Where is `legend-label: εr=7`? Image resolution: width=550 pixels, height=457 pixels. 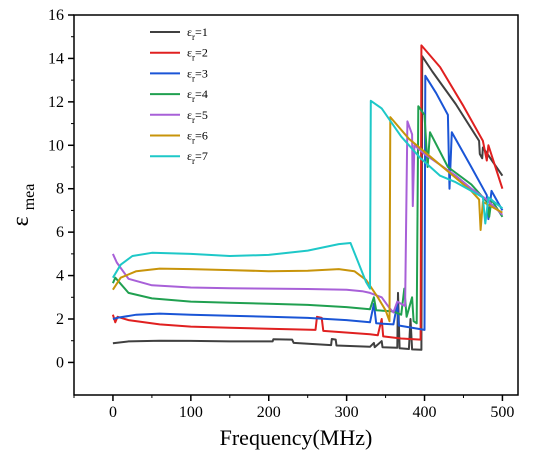 legend-label: εr=7 is located at coordinates (197, 157).